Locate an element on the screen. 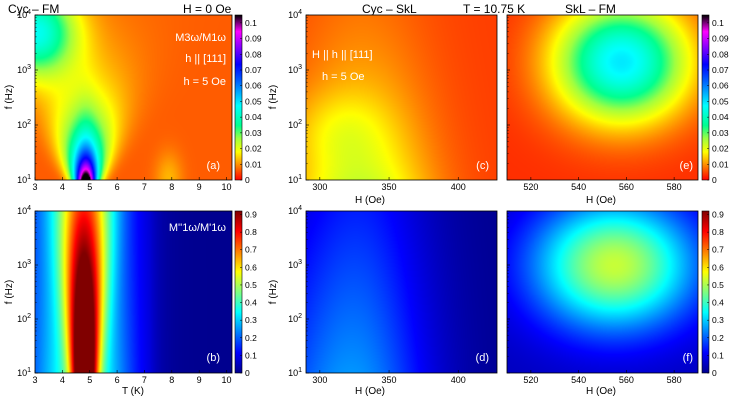 The height and width of the screenshot is (400, 747). y-ticks-e is located at coordinates (508, 97).